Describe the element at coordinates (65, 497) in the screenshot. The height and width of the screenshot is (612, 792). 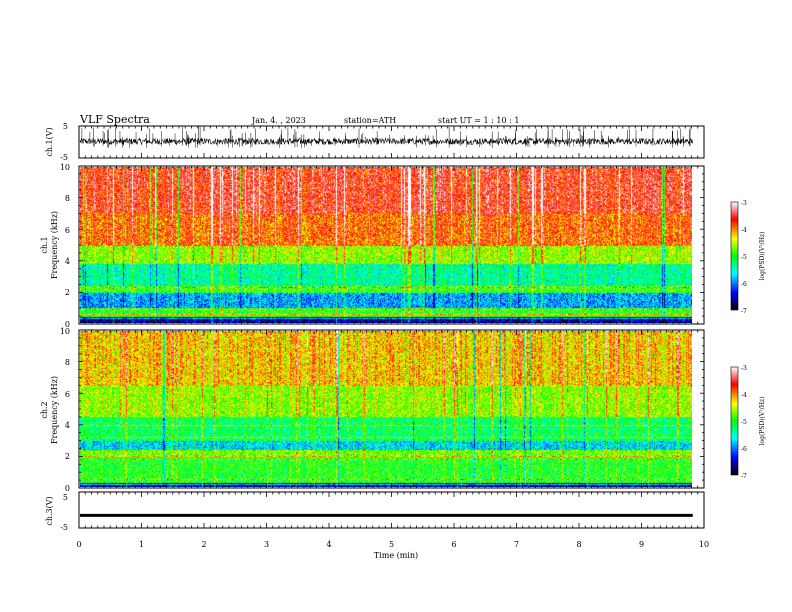
I see `ch3-ytick-top: 5` at that location.